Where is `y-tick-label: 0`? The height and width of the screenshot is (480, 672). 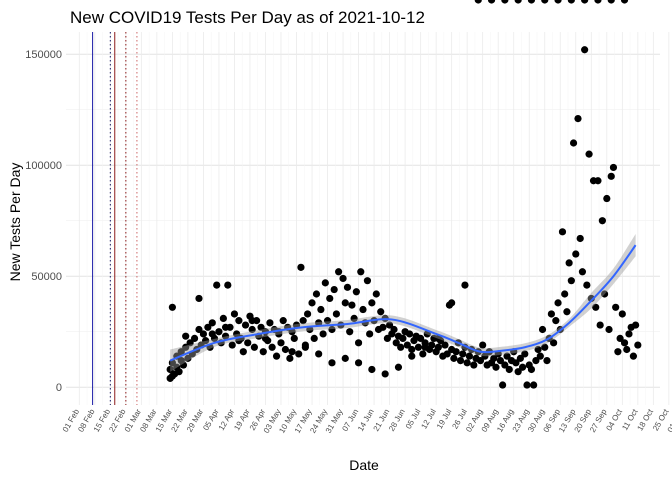 y-tick-label: 0 is located at coordinates (59, 388).